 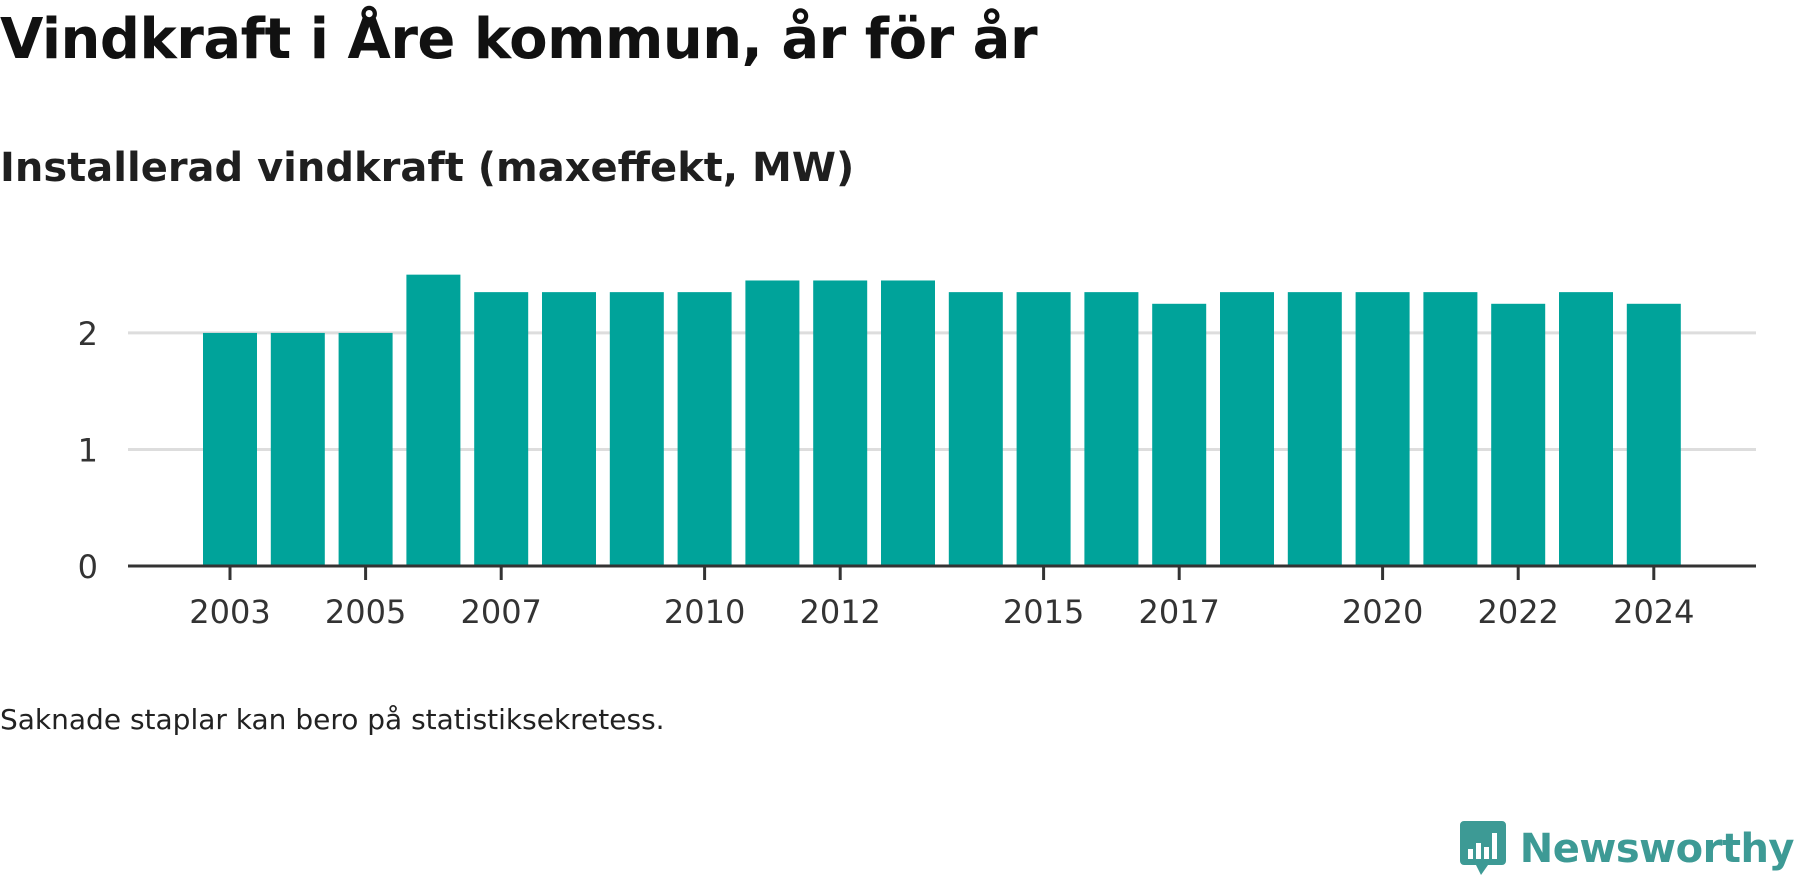 I want to click on brand-logo: Newsworthy, so click(x=1626, y=849).